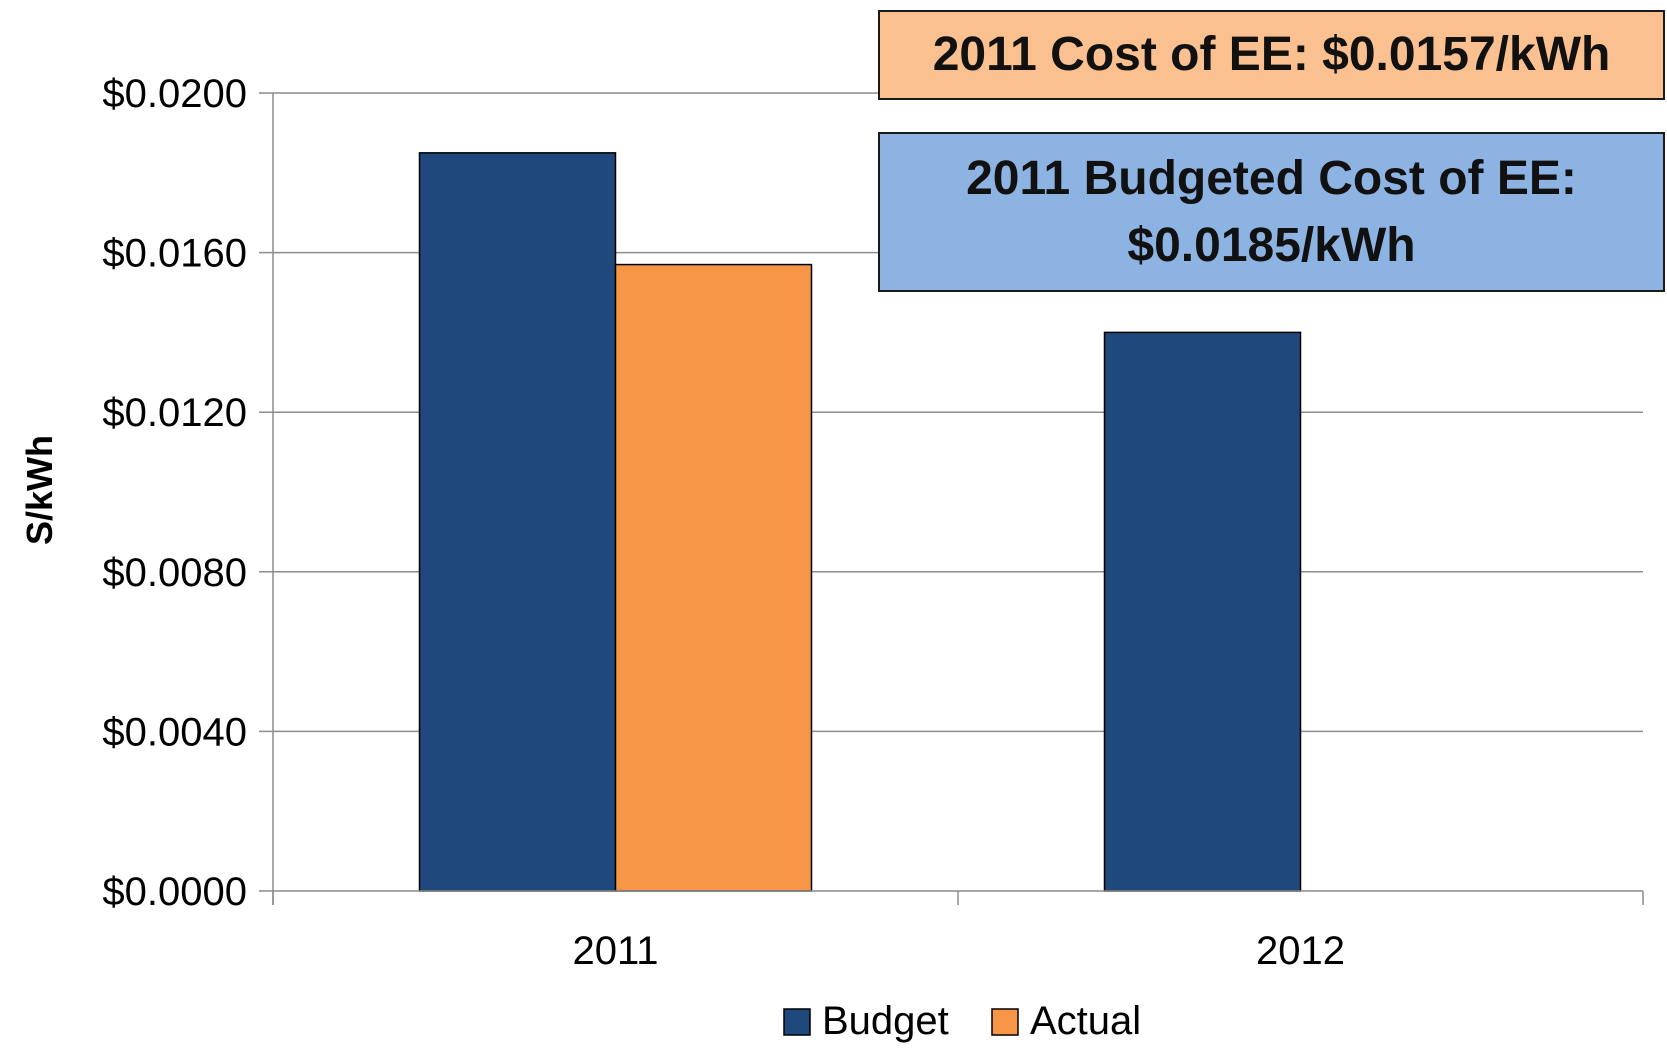 Image resolution: width=1667 pixels, height=1056 pixels. I want to click on legend-label-actual: Actual, so click(1085, 1021).